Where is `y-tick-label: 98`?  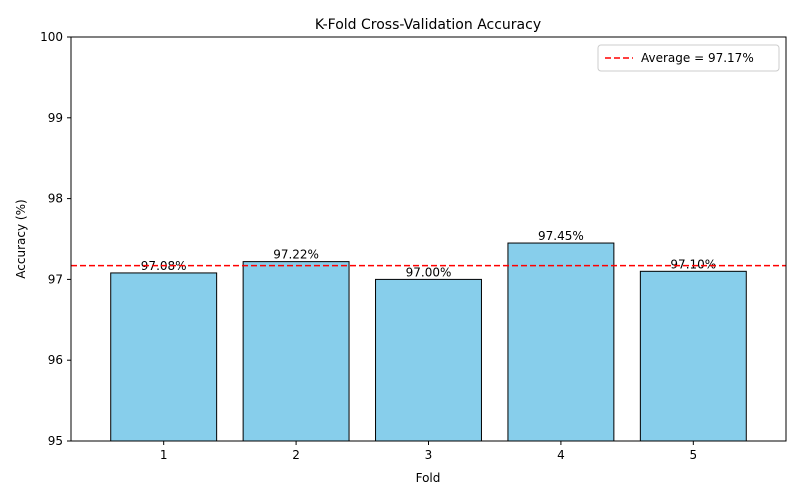
y-tick-label: 98 is located at coordinates (55, 199).